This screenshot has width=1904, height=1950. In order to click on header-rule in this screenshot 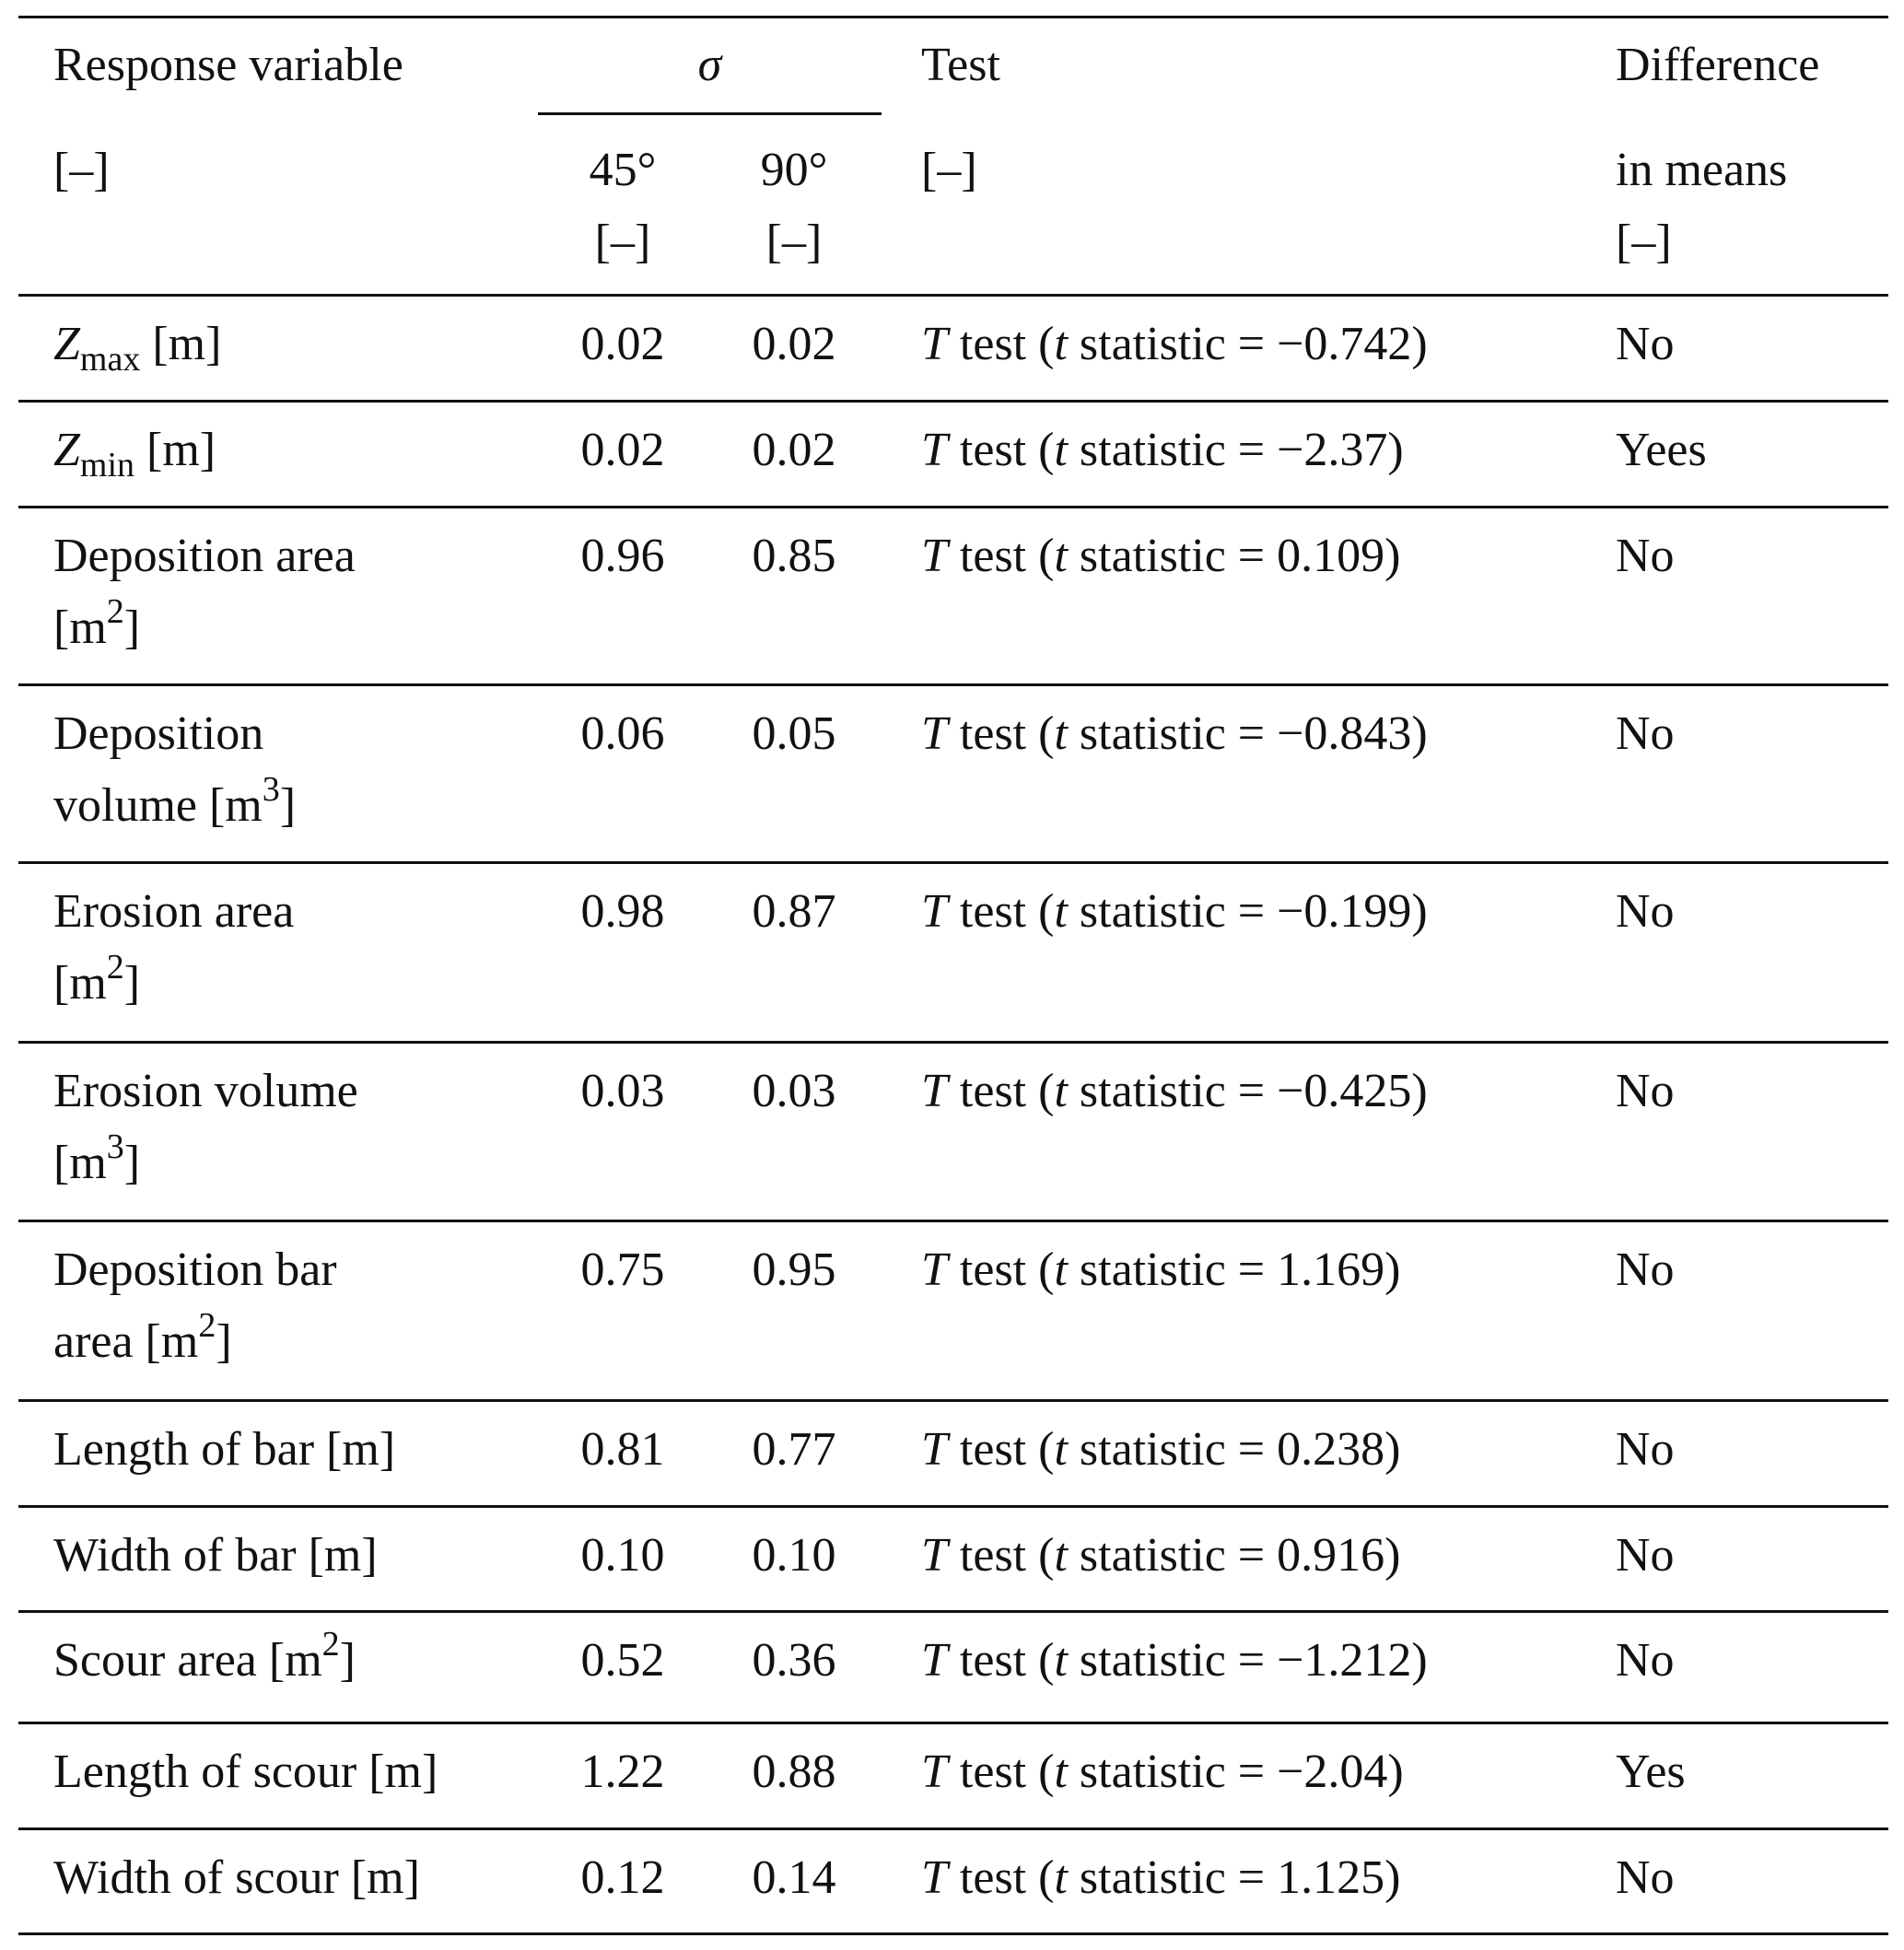, I will do `click(953, 295)`.